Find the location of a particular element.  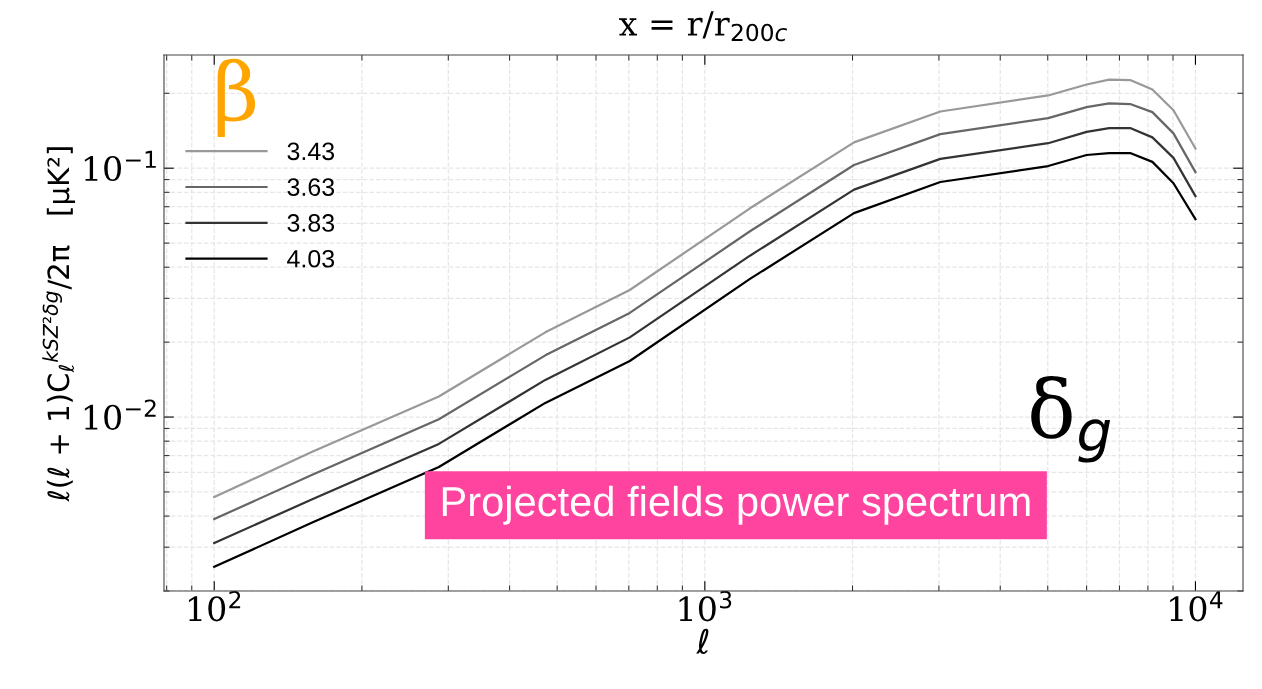

legend-label: 3.43 is located at coordinates (311, 151).